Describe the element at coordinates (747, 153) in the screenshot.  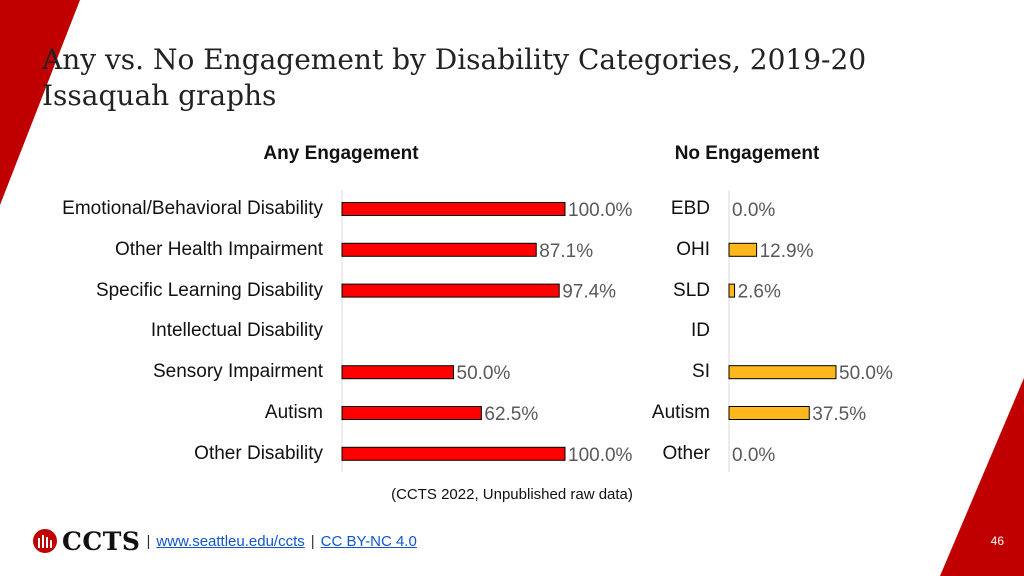
I see `no-engagement-heading: No Engagement` at that location.